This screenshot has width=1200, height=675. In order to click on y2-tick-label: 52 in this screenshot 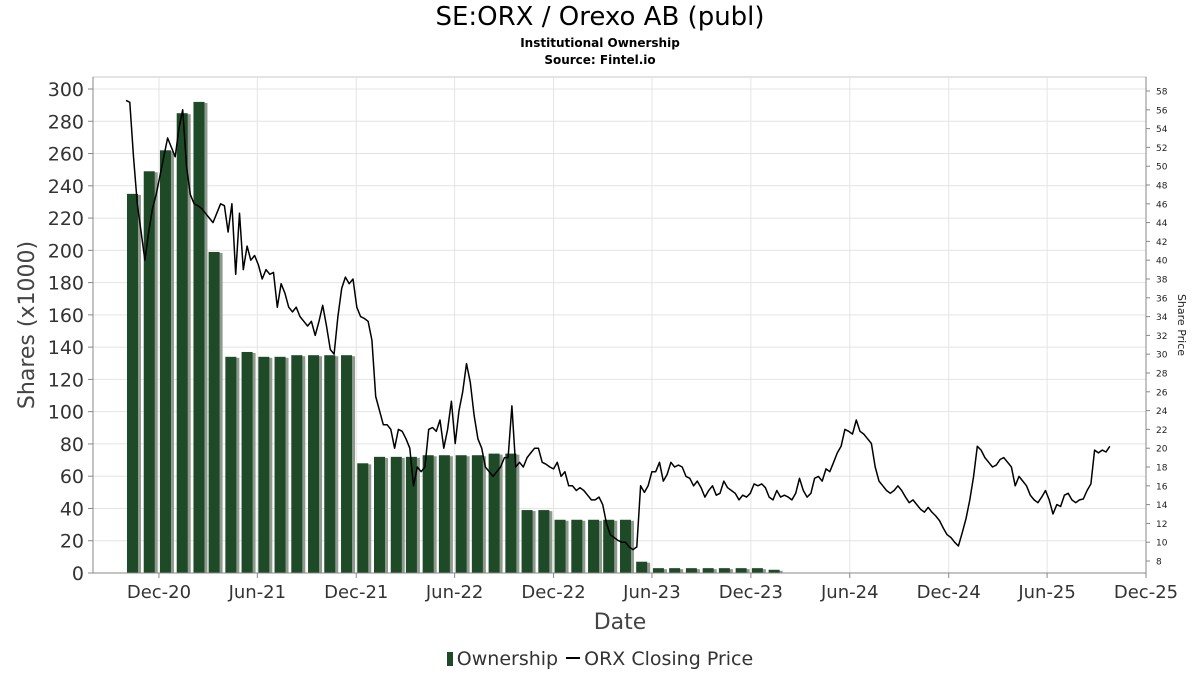, I will do `click(1161, 149)`.